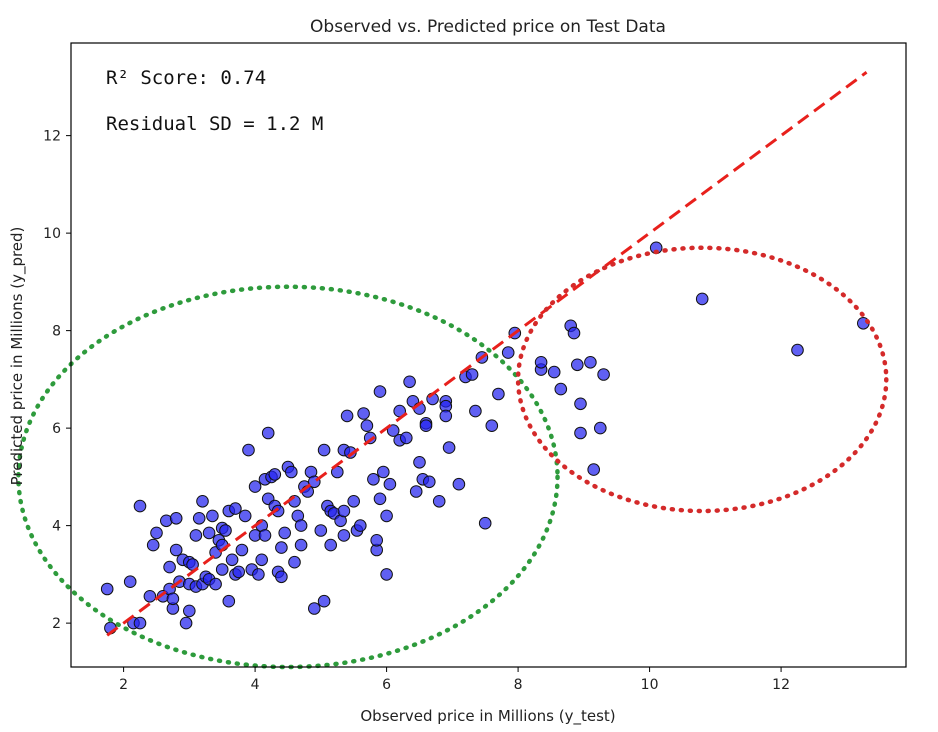 This screenshot has height=732, width=938. What do you see at coordinates (650, 685) in the screenshot?
I see `x-tick-label: 10` at bounding box center [650, 685].